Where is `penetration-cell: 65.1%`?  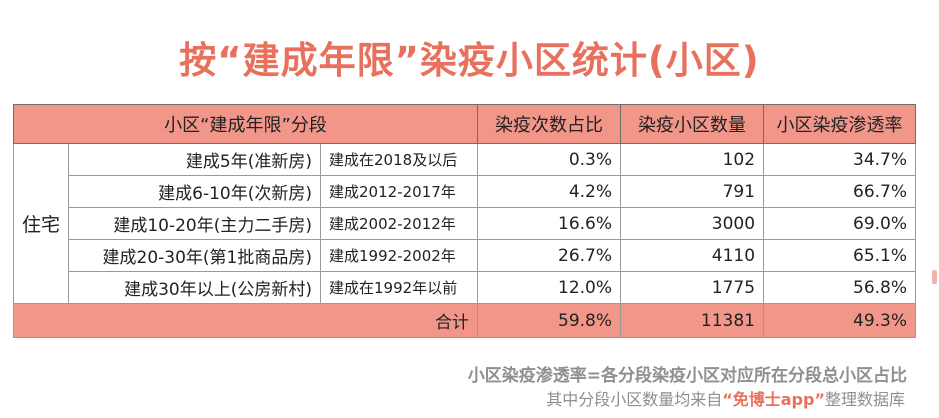
penetration-cell: 65.1% is located at coordinates (840, 255).